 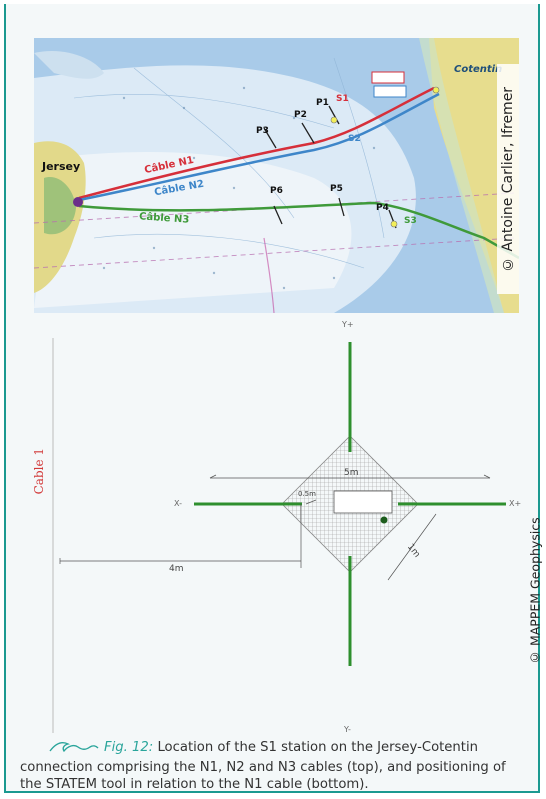 What do you see at coordinates (478, 69) in the screenshot?
I see `label-cotentin: Cotentin` at bounding box center [478, 69].